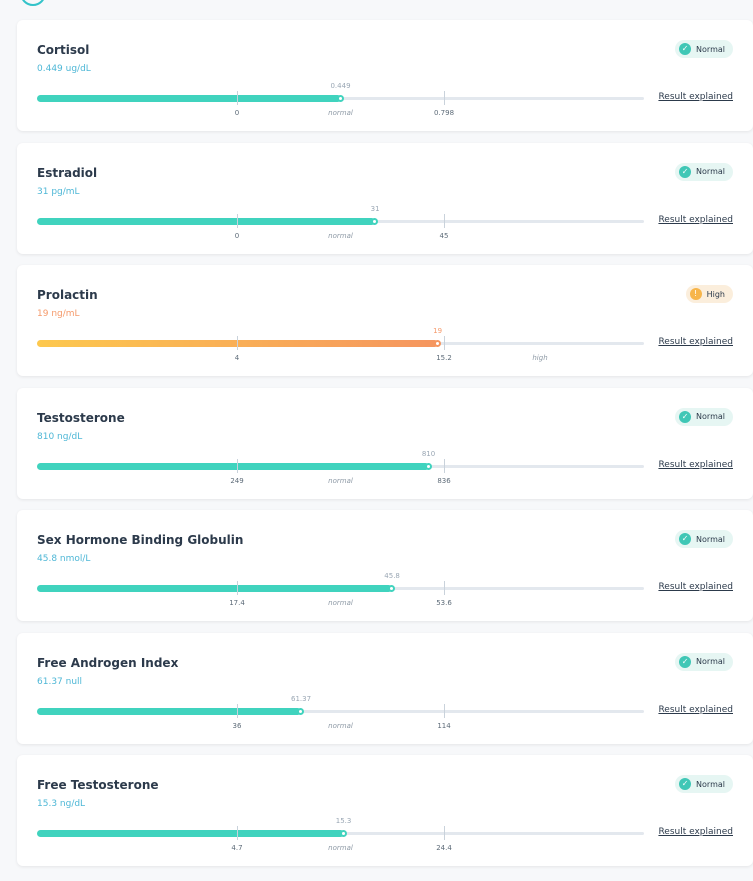 Image resolution: width=753 pixels, height=881 pixels. Describe the element at coordinates (444, 235) in the screenshot. I see `high-bound-label: 45` at that location.